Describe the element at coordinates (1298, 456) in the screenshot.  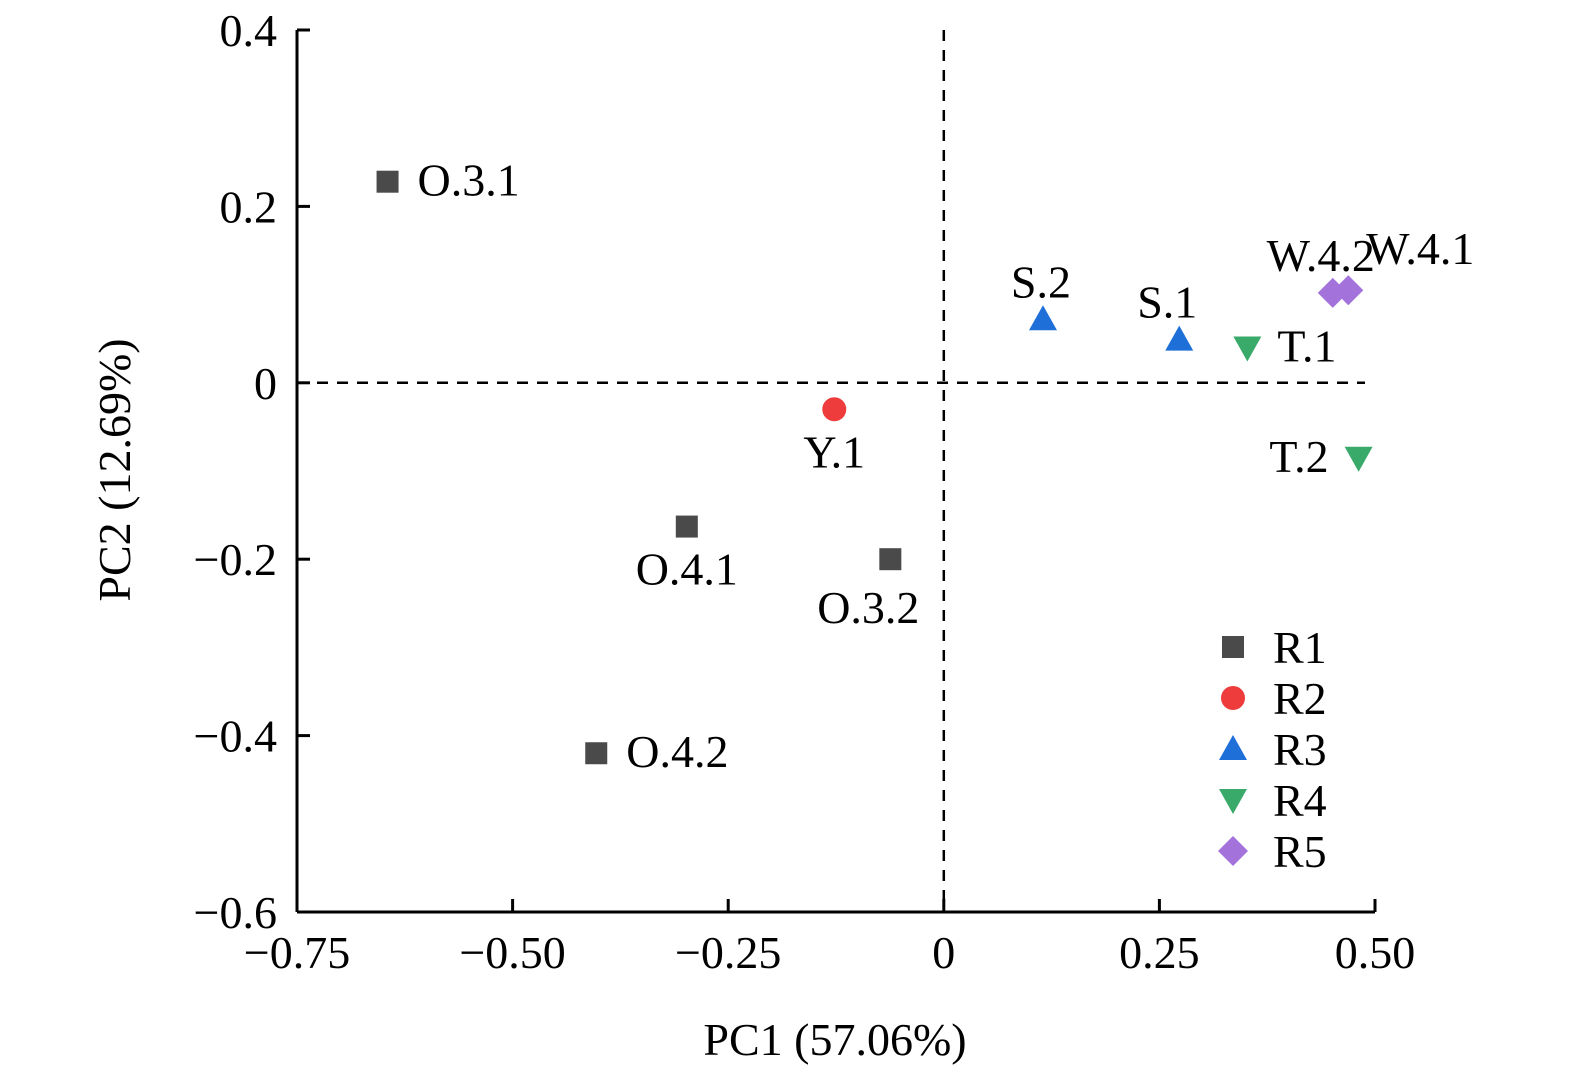
I see `point-label-t-2: T.2` at that location.